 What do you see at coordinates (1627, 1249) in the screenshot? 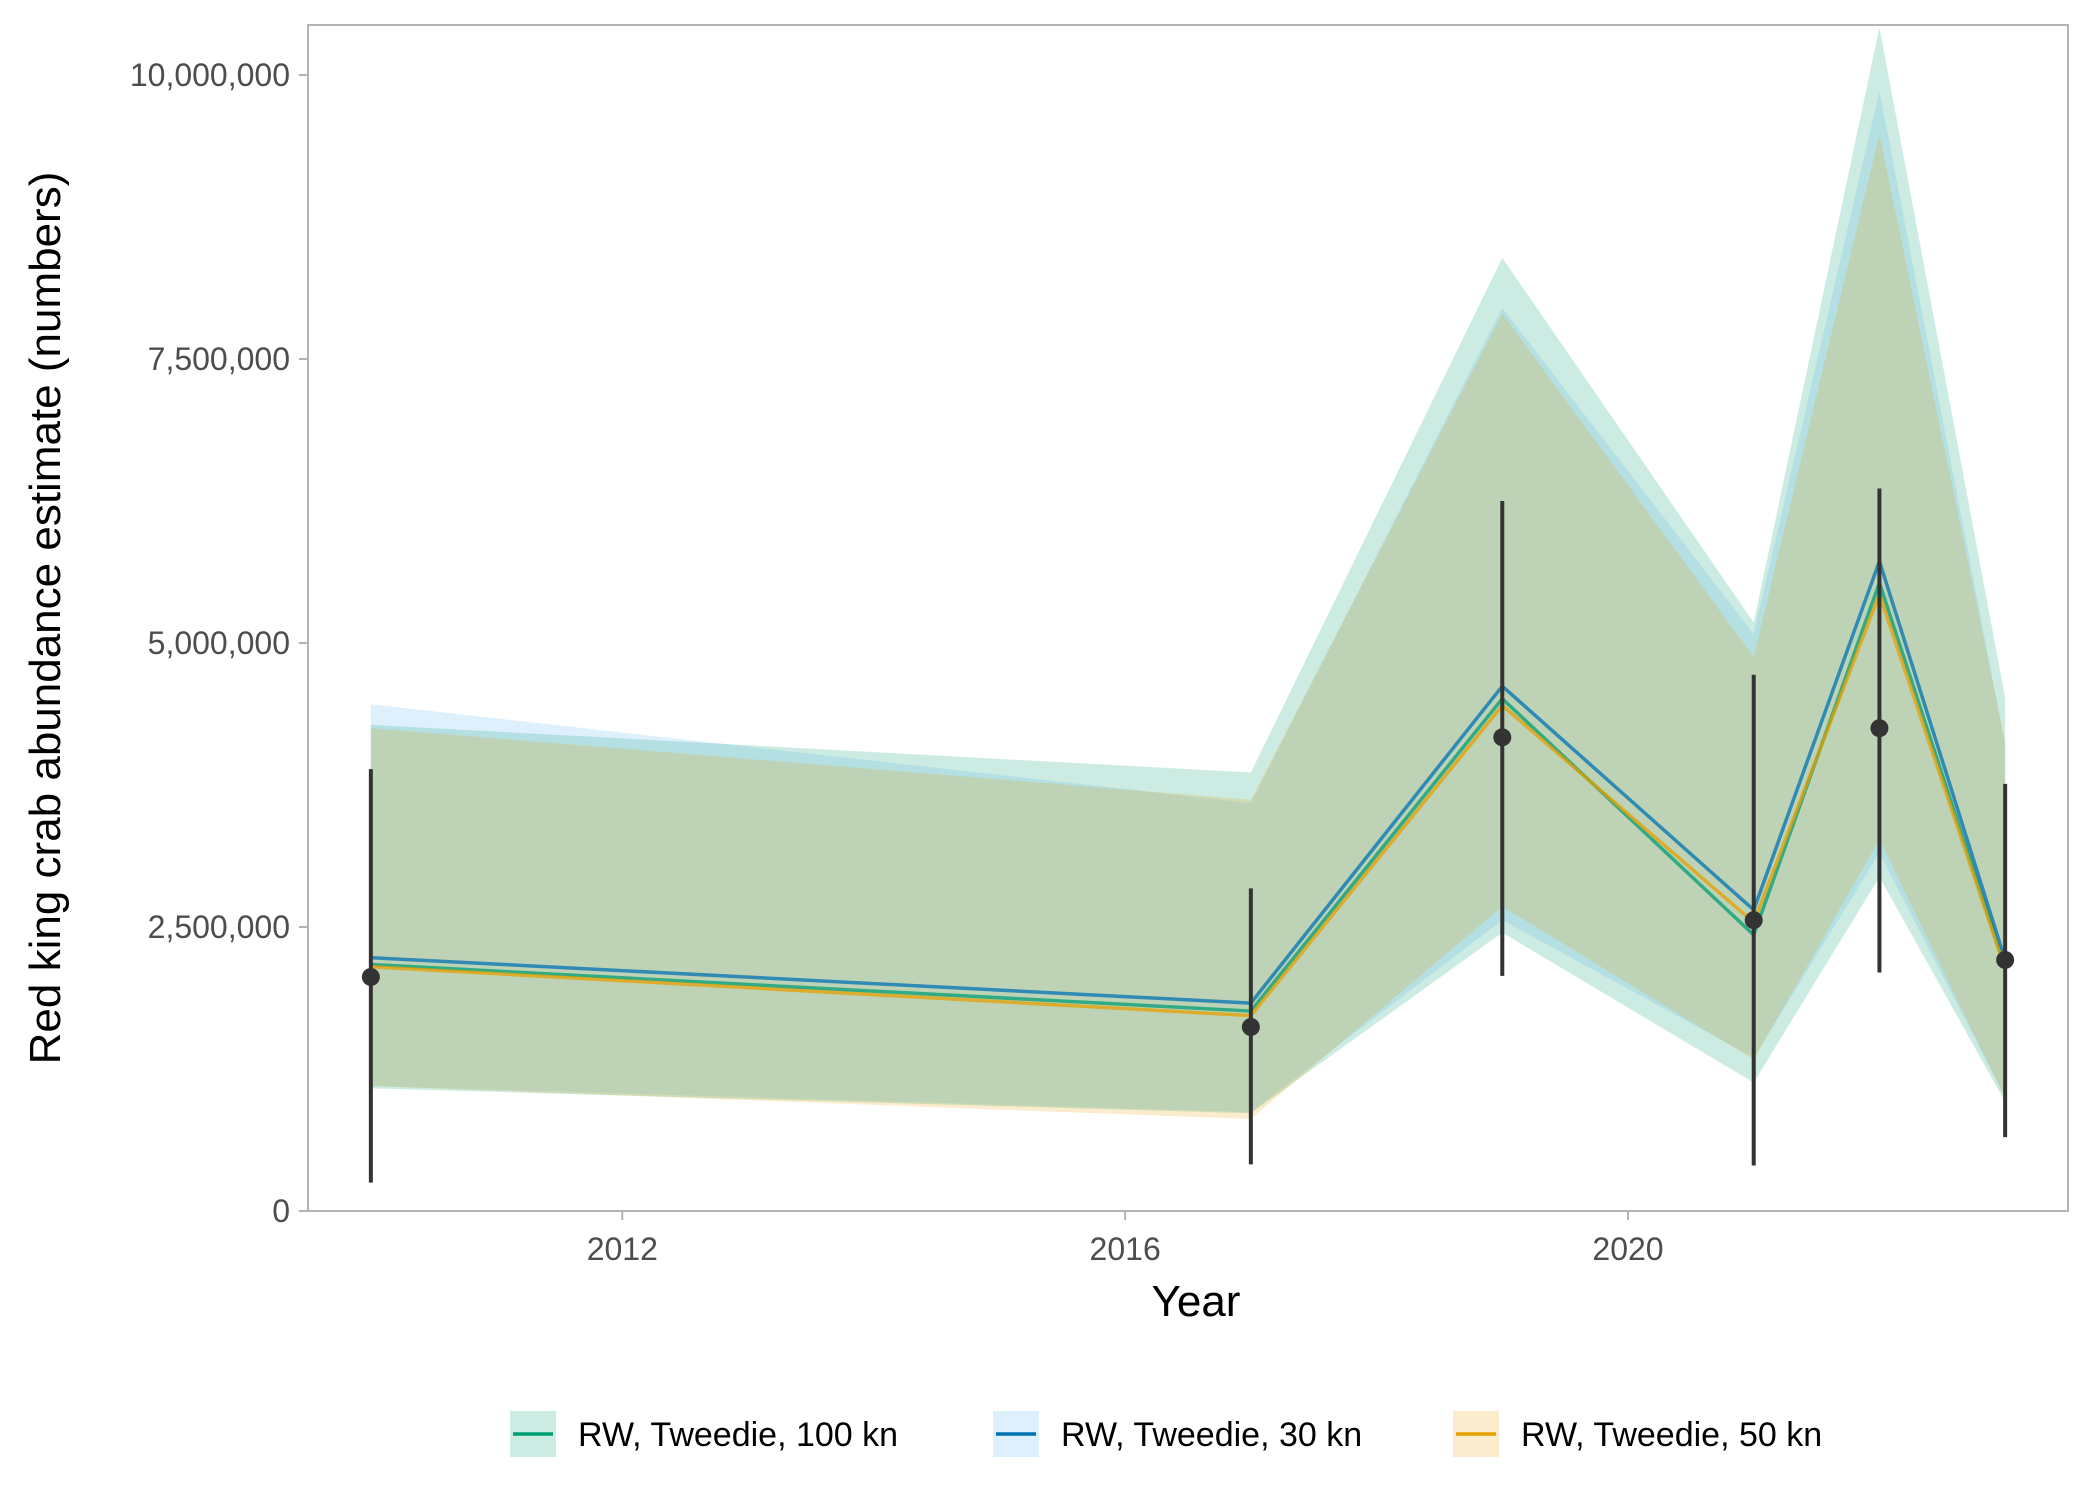
I see `x-tick-label: 2020` at bounding box center [1627, 1249].